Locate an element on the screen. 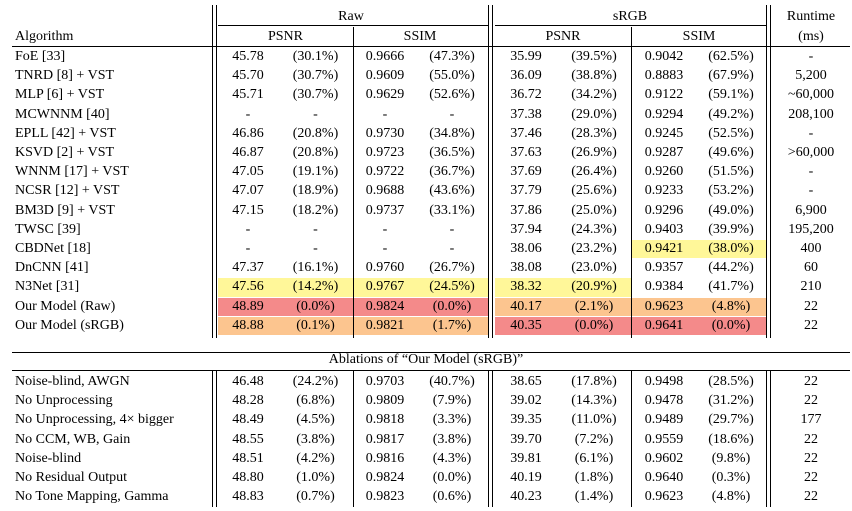 The image size is (852, 511). row-label: No CCM, WB, Gain is located at coordinates (73, 439).